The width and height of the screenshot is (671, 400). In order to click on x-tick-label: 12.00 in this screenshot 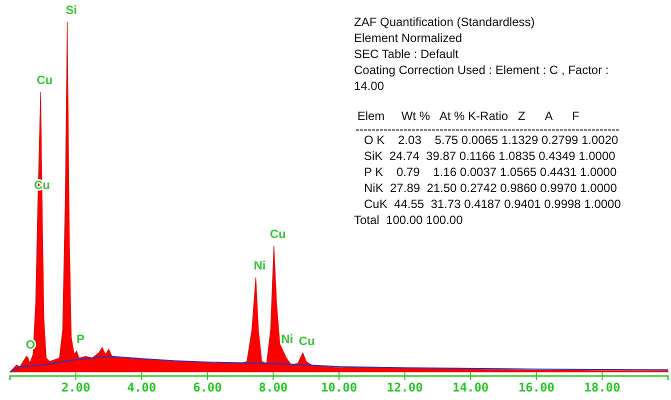, I will do `click(404, 387)`.